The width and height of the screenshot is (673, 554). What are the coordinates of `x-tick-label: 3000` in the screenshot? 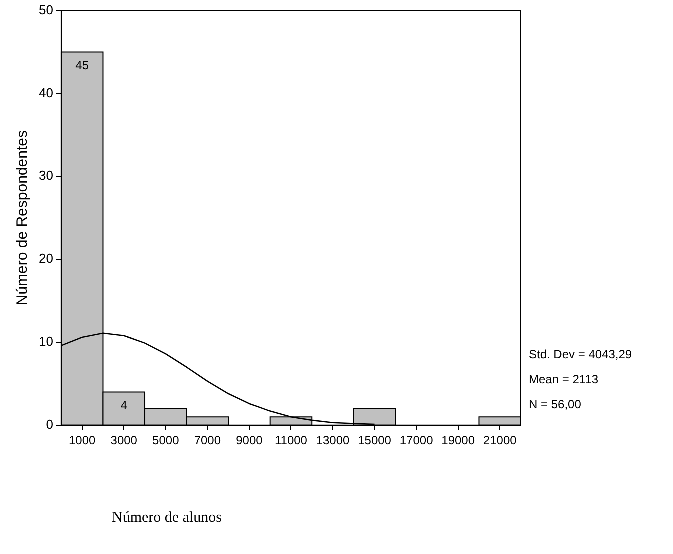 It's located at (124, 441).